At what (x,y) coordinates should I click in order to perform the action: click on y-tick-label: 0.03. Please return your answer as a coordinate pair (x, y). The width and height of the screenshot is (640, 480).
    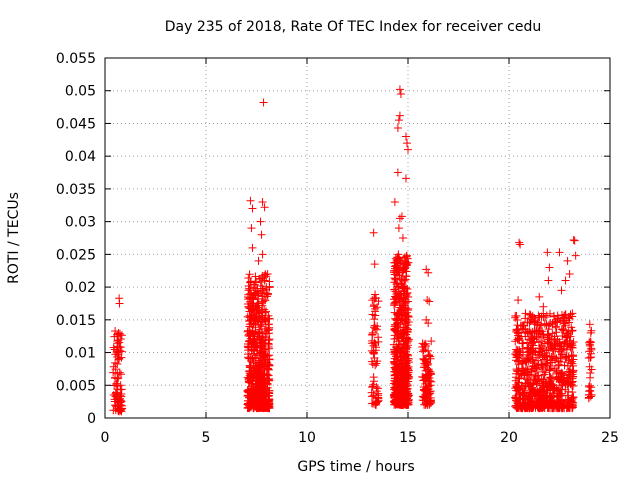
    Looking at the image, I should click on (80, 223).